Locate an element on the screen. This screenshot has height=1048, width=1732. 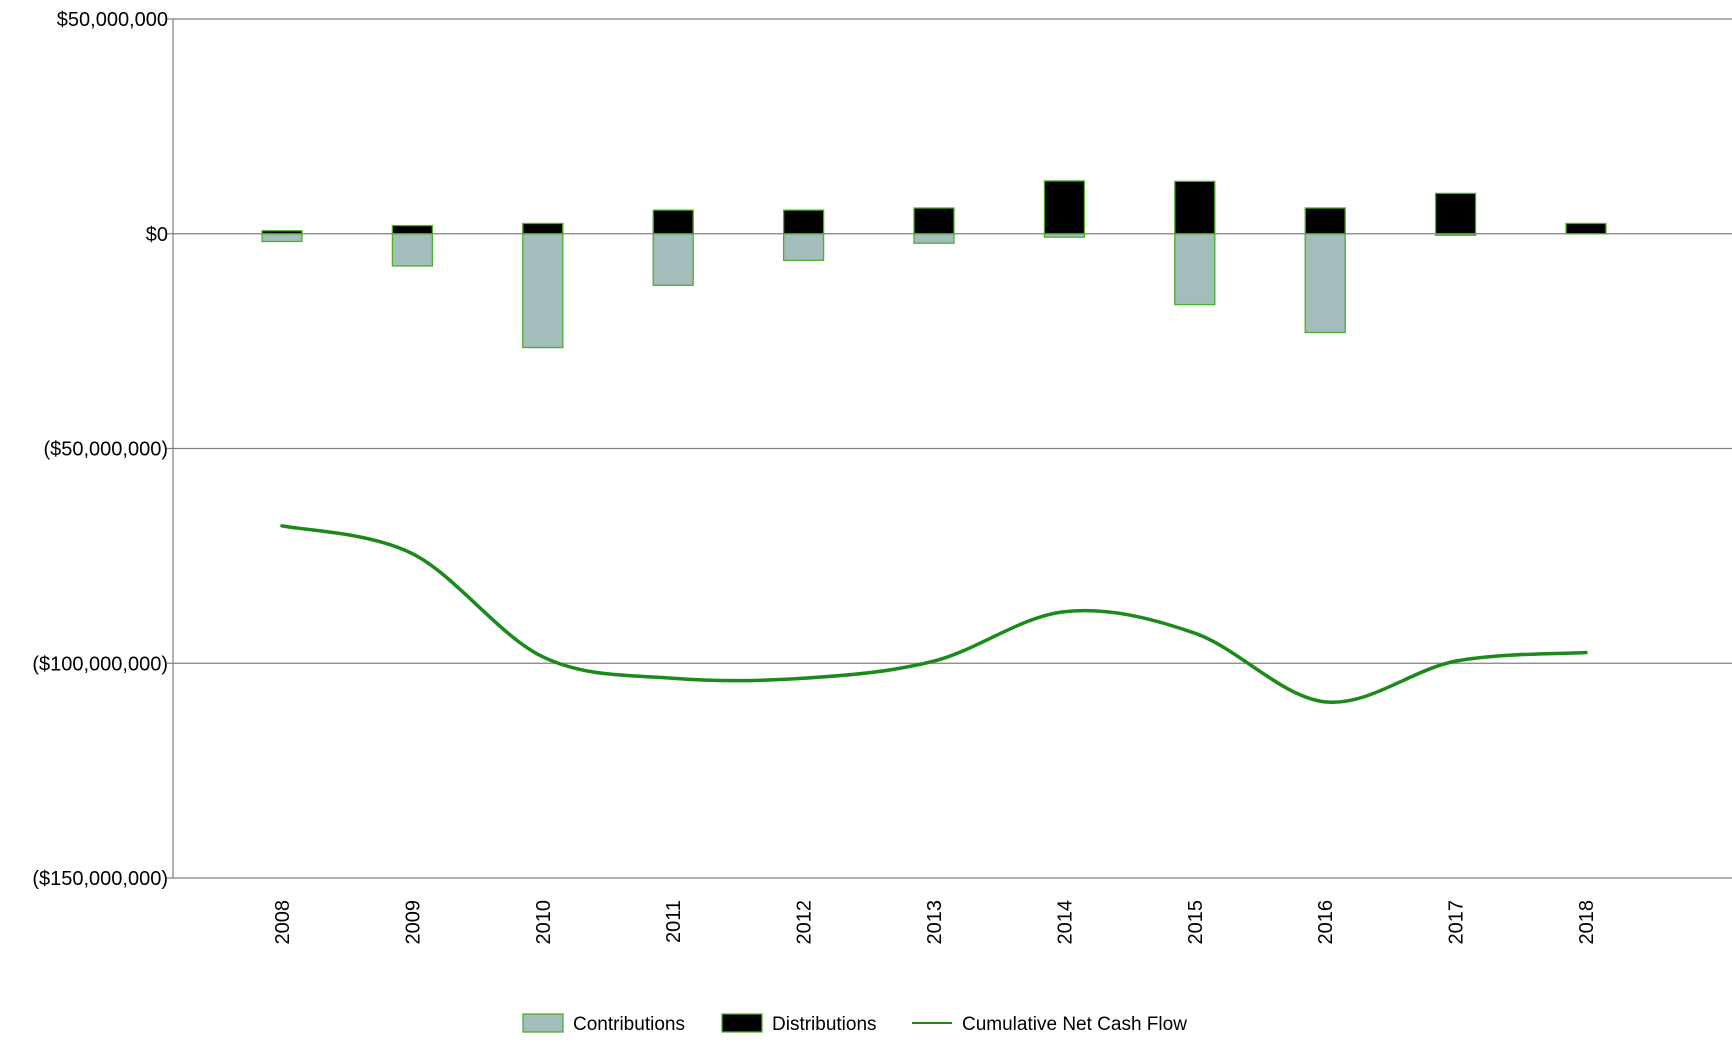
legend-swatch-distributions is located at coordinates (742, 1023).